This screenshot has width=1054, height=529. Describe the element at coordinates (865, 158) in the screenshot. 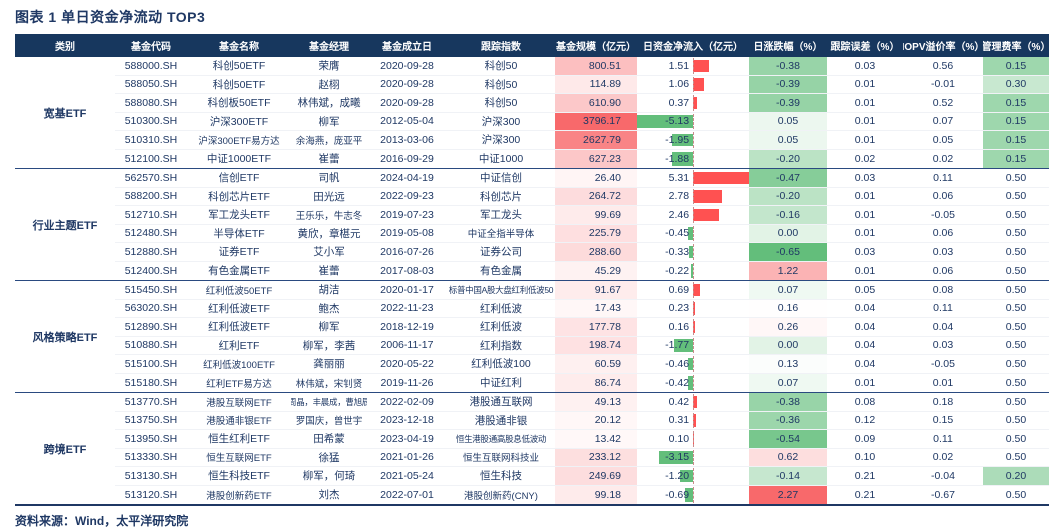

I see `tracking-error-cell: 0.02` at that location.